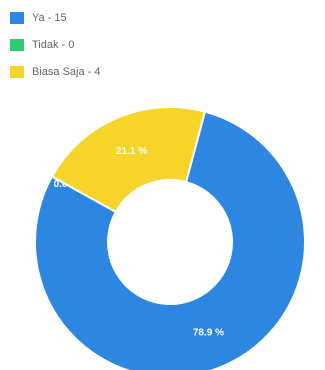 Image resolution: width=325 pixels, height=370 pixels. Describe the element at coordinates (49, 18) in the screenshot. I see `legend-label: Ya - 15` at that location.